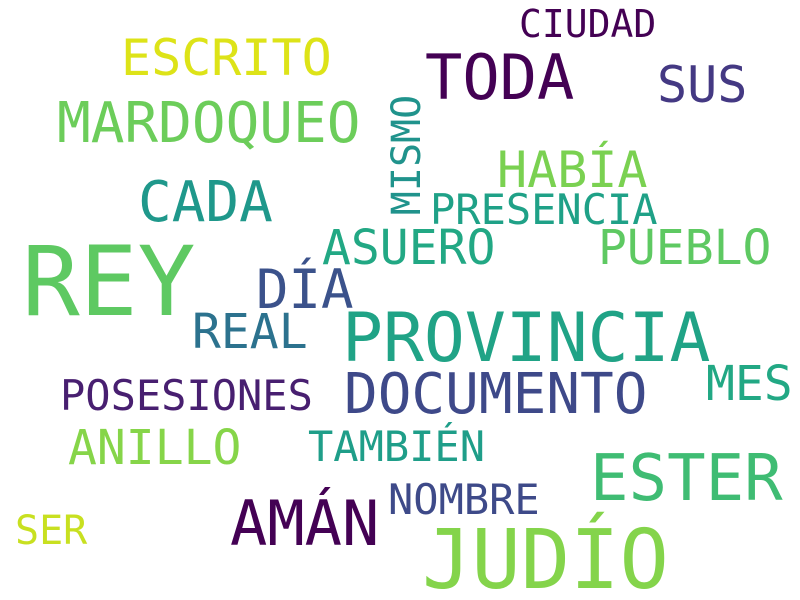  I want to click on word-pueblo: PUEBLO, so click(685, 248).